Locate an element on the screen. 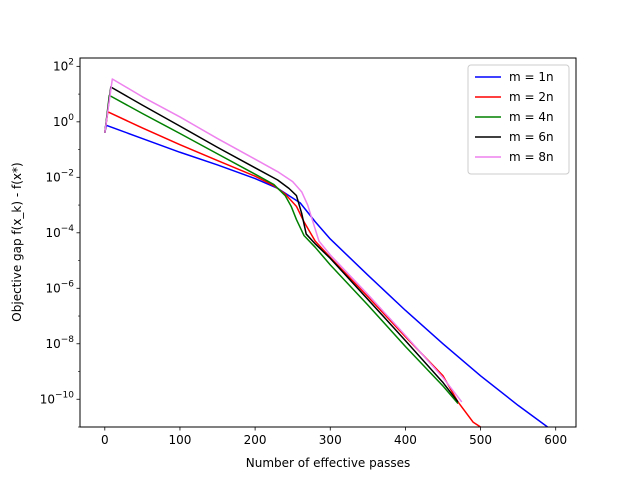 This screenshot has width=640, height=480. y-axis-label: Objective gap f(x_k) - f(x*) is located at coordinates (17, 241).